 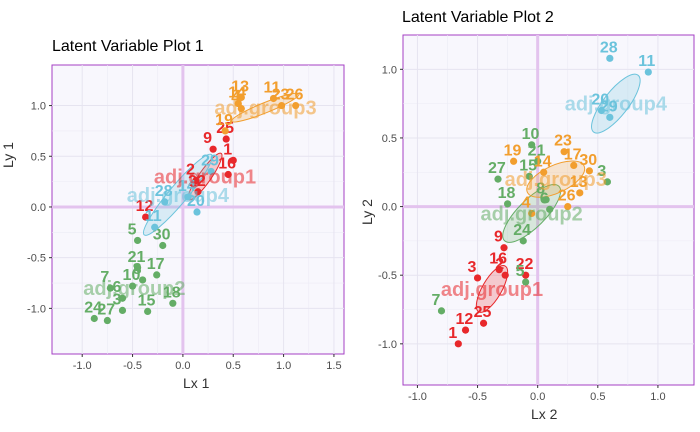 What do you see at coordinates (164, 191) in the screenshot?
I see `plot1-point-label: 28` at bounding box center [164, 191].